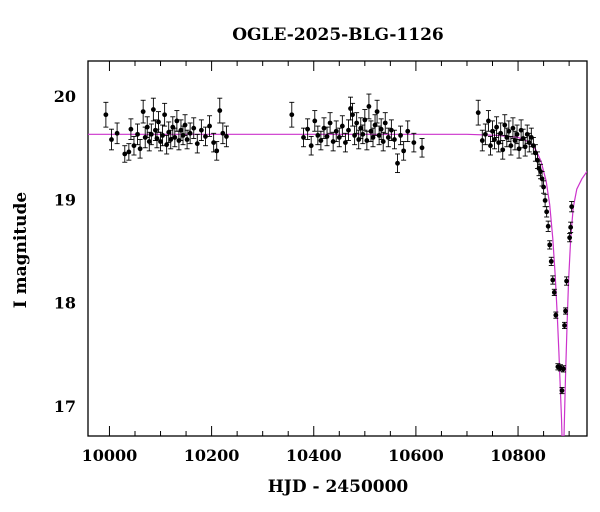  I want to click on x-tick-label: 10400, so click(314, 455).